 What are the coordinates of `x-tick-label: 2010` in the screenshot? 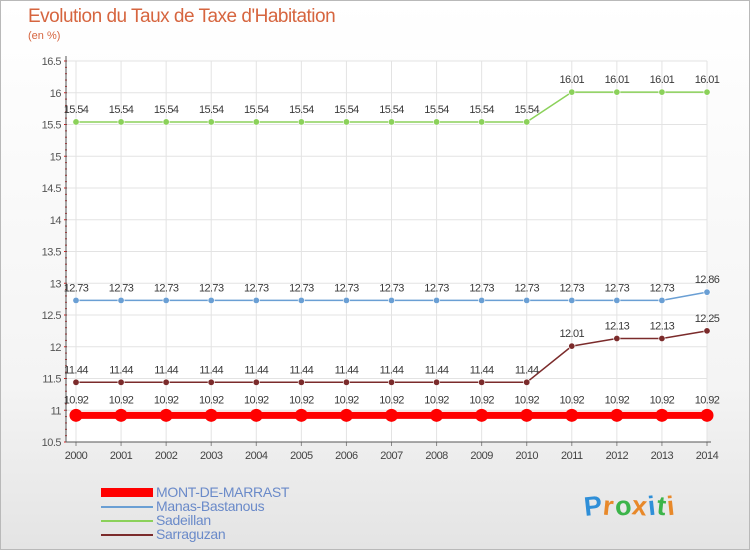 It's located at (526, 456).